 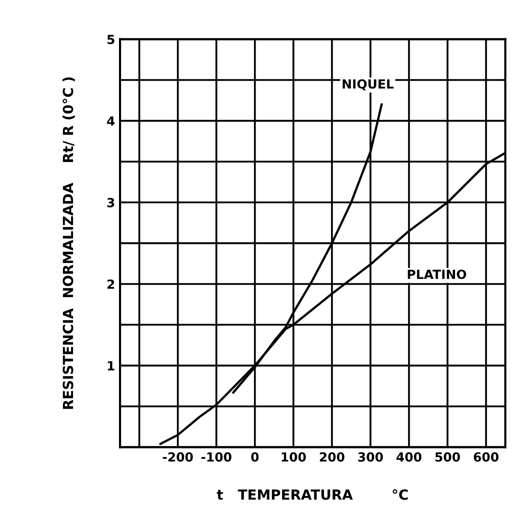 I want to click on y-tick-label: 4, so click(x=111, y=121).